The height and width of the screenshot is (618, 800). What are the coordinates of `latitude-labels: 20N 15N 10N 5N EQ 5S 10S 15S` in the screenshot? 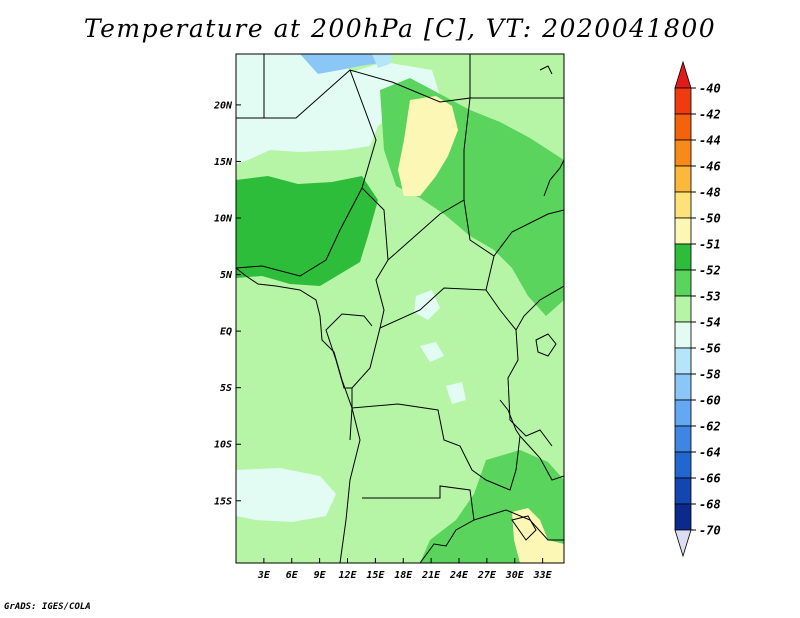 It's located at (227, 303).